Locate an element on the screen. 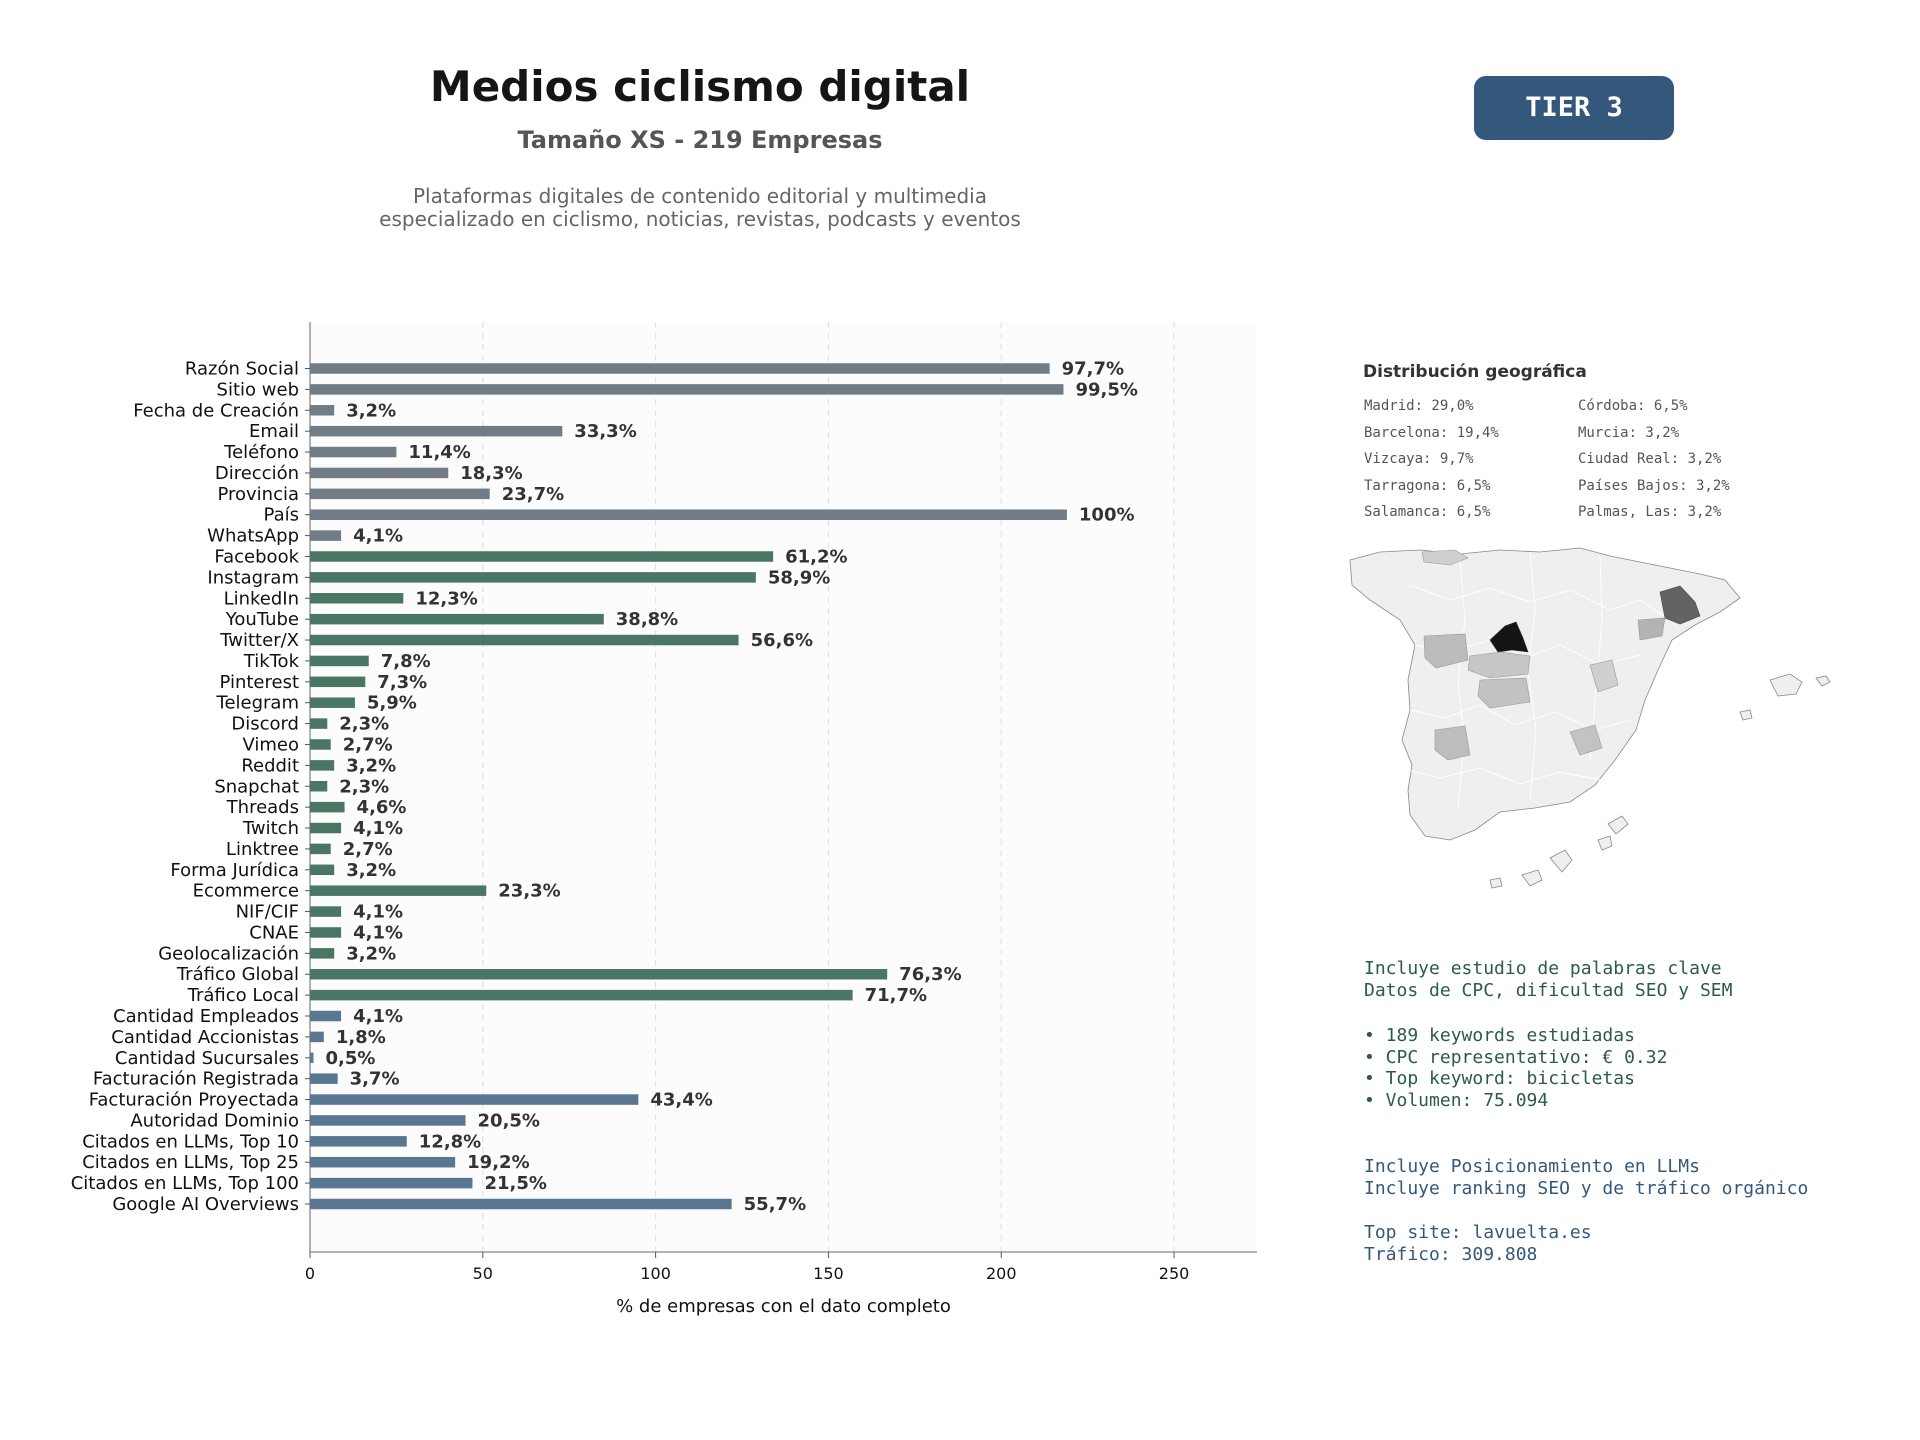 The width and height of the screenshot is (1920, 1440). category-label: Linktree is located at coordinates (262, 849).